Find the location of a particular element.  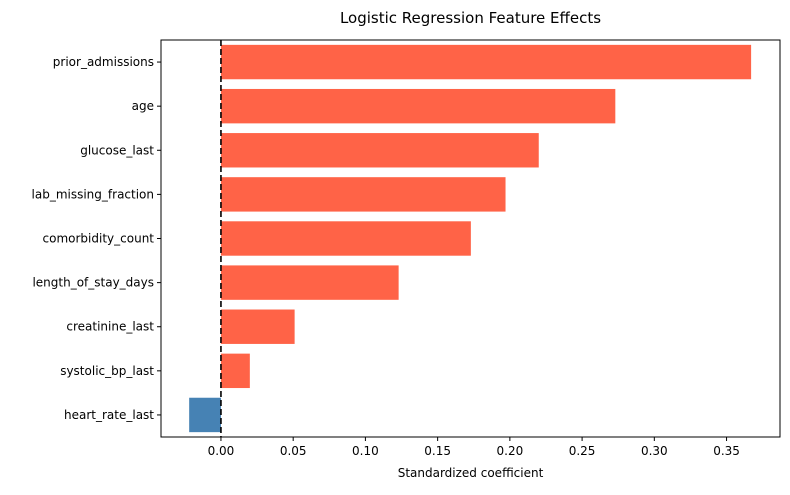

bar-heart_rate_last is located at coordinates (205, 415).